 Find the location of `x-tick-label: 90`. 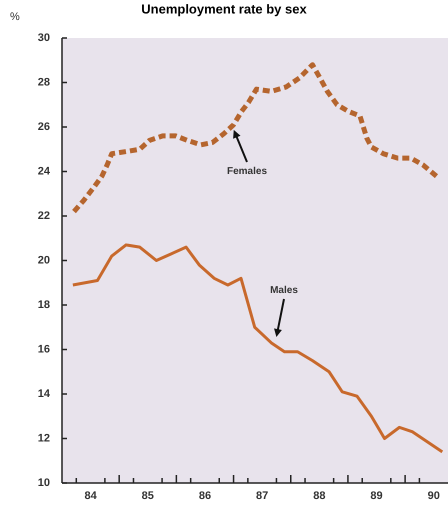

x-tick-label: 90 is located at coordinates (434, 496).